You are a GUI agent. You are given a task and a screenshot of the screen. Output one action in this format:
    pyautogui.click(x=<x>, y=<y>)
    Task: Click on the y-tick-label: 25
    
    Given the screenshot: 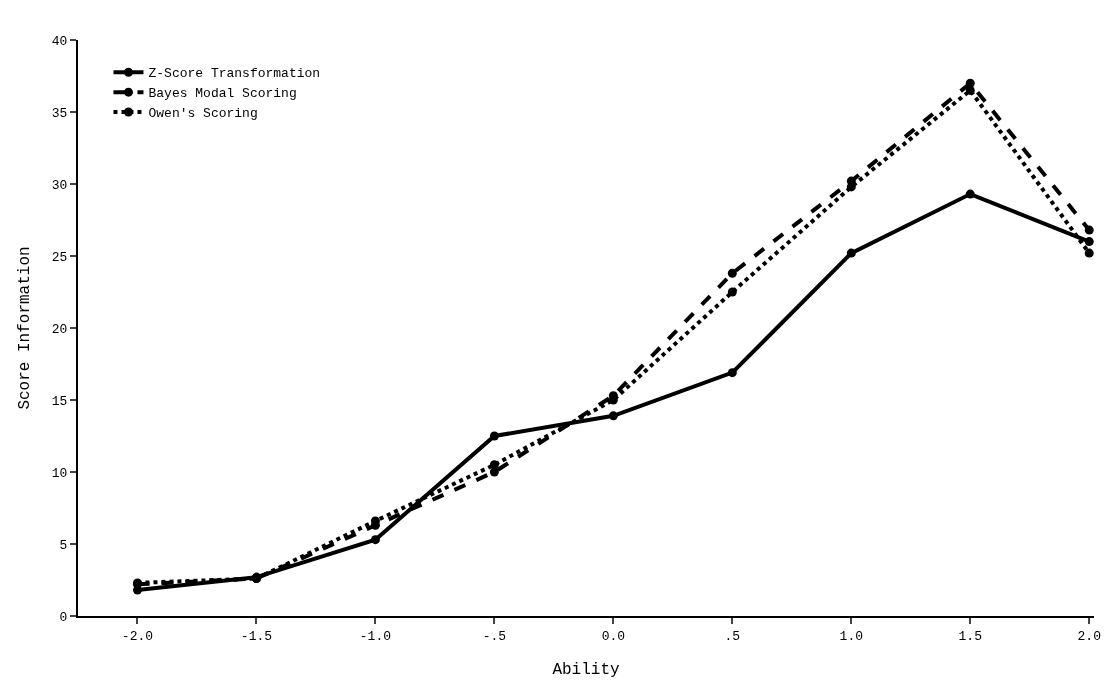 What is the action you would take?
    pyautogui.click(x=59, y=257)
    